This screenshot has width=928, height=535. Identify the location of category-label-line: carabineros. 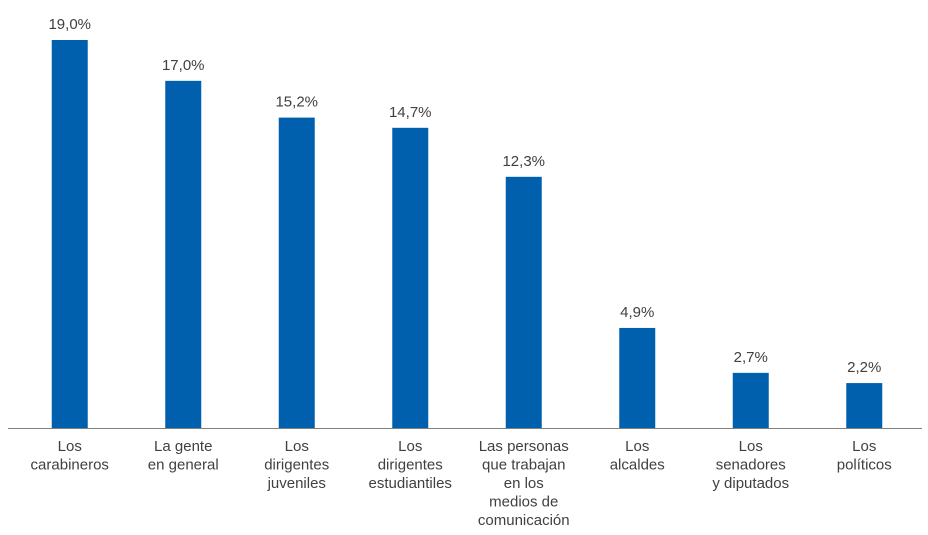
(70, 465).